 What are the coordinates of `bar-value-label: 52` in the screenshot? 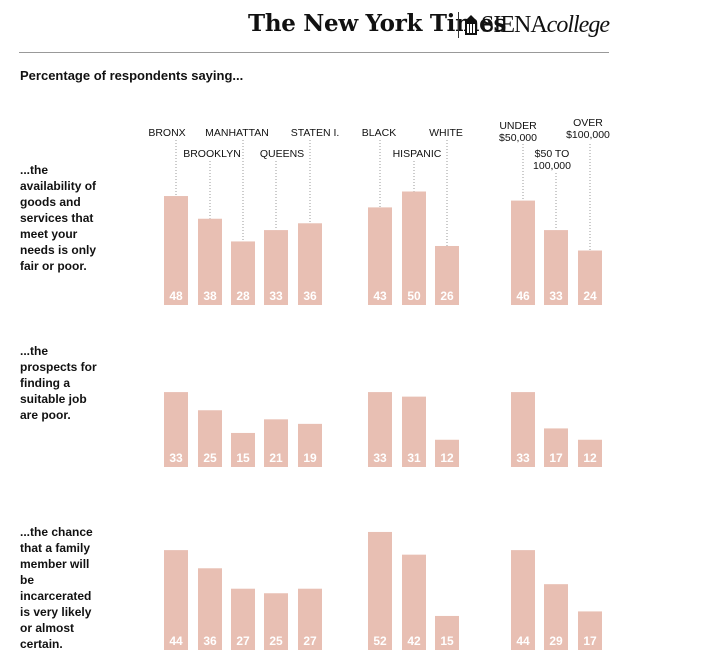 It's located at (380, 641).